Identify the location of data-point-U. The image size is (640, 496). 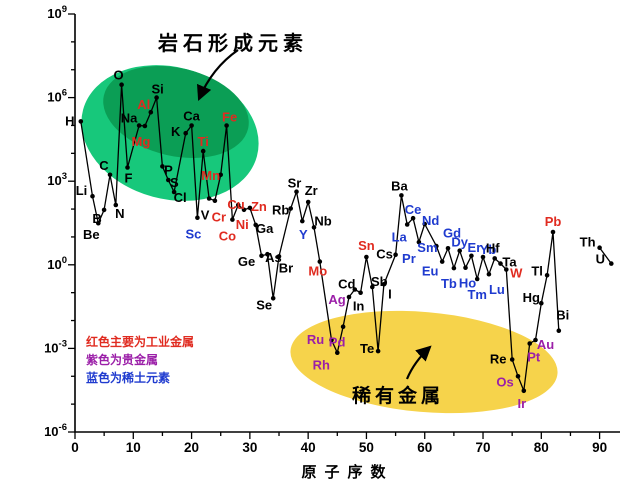
(611, 263).